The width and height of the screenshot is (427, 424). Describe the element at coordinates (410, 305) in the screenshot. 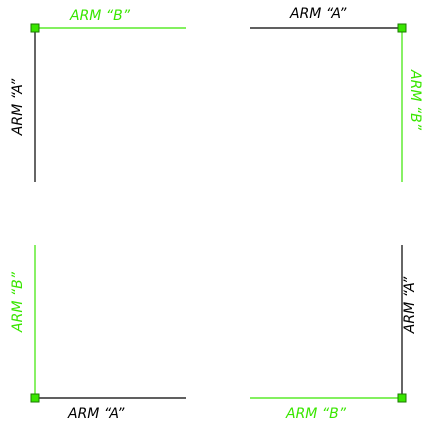

I see `bottom-right-arm-a-label: ARM “A”` at that location.